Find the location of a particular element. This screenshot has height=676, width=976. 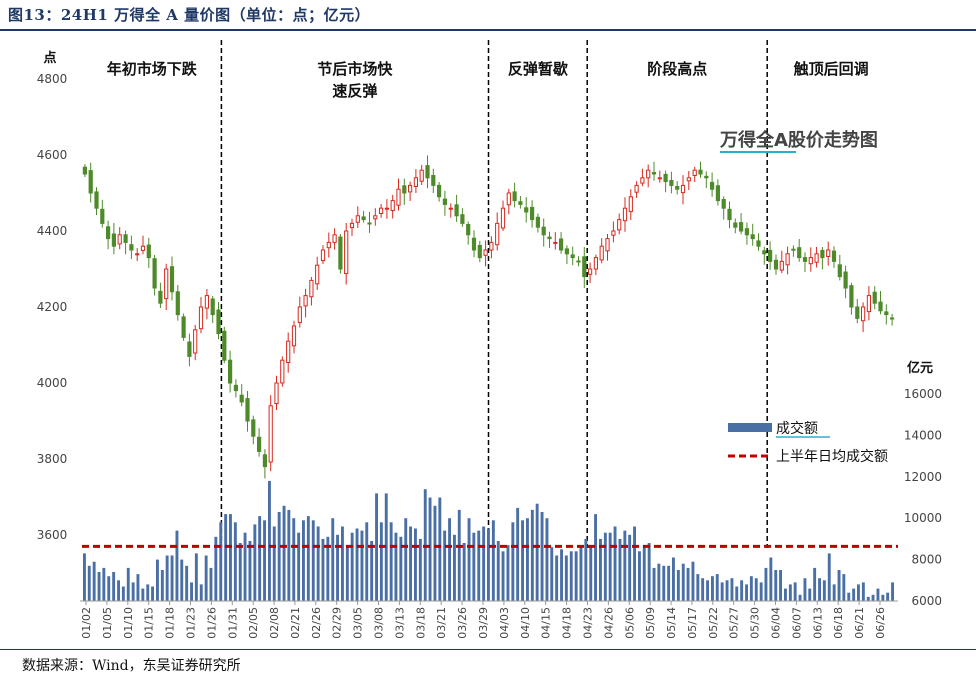

x-tick-label: 05/06 is located at coordinates (629, 623).